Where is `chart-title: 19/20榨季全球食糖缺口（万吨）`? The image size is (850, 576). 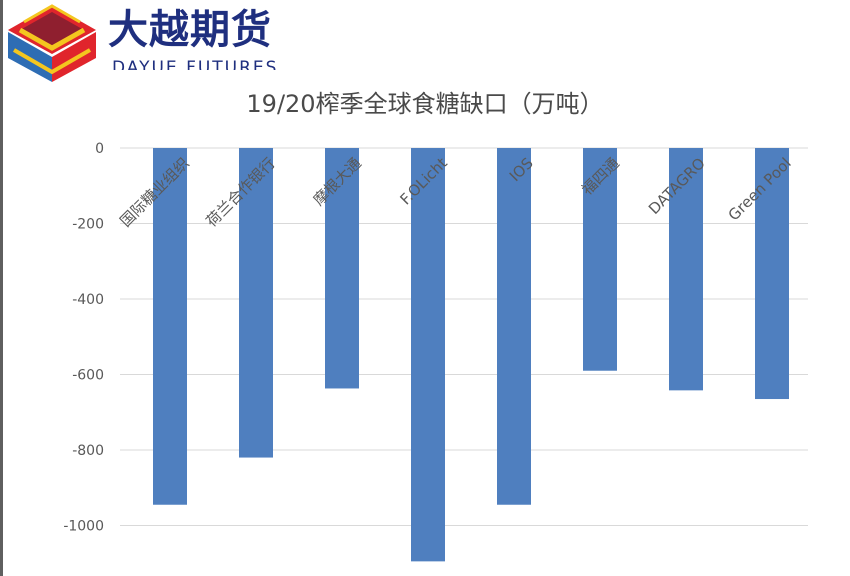
chart-title: 19/20榨季全球食糖缺口（万吨） is located at coordinates (425, 104).